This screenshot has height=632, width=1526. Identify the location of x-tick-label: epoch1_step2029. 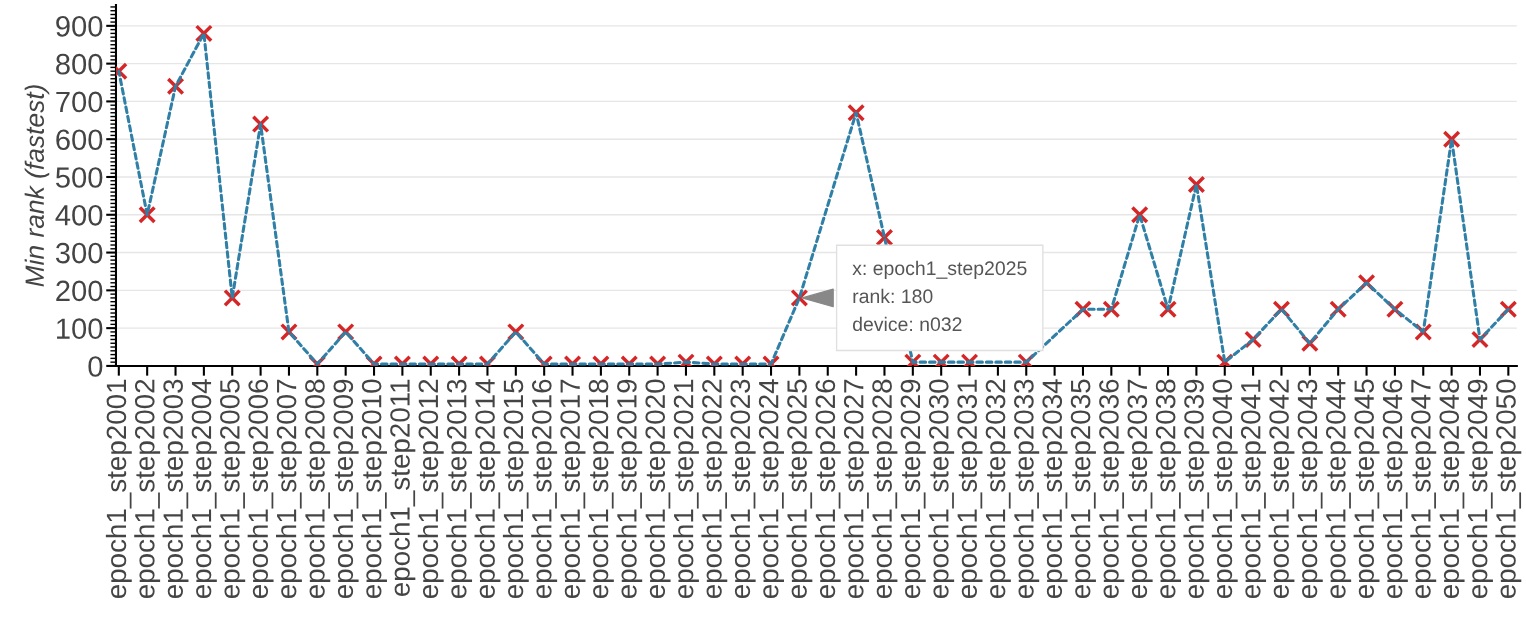
(912, 489).